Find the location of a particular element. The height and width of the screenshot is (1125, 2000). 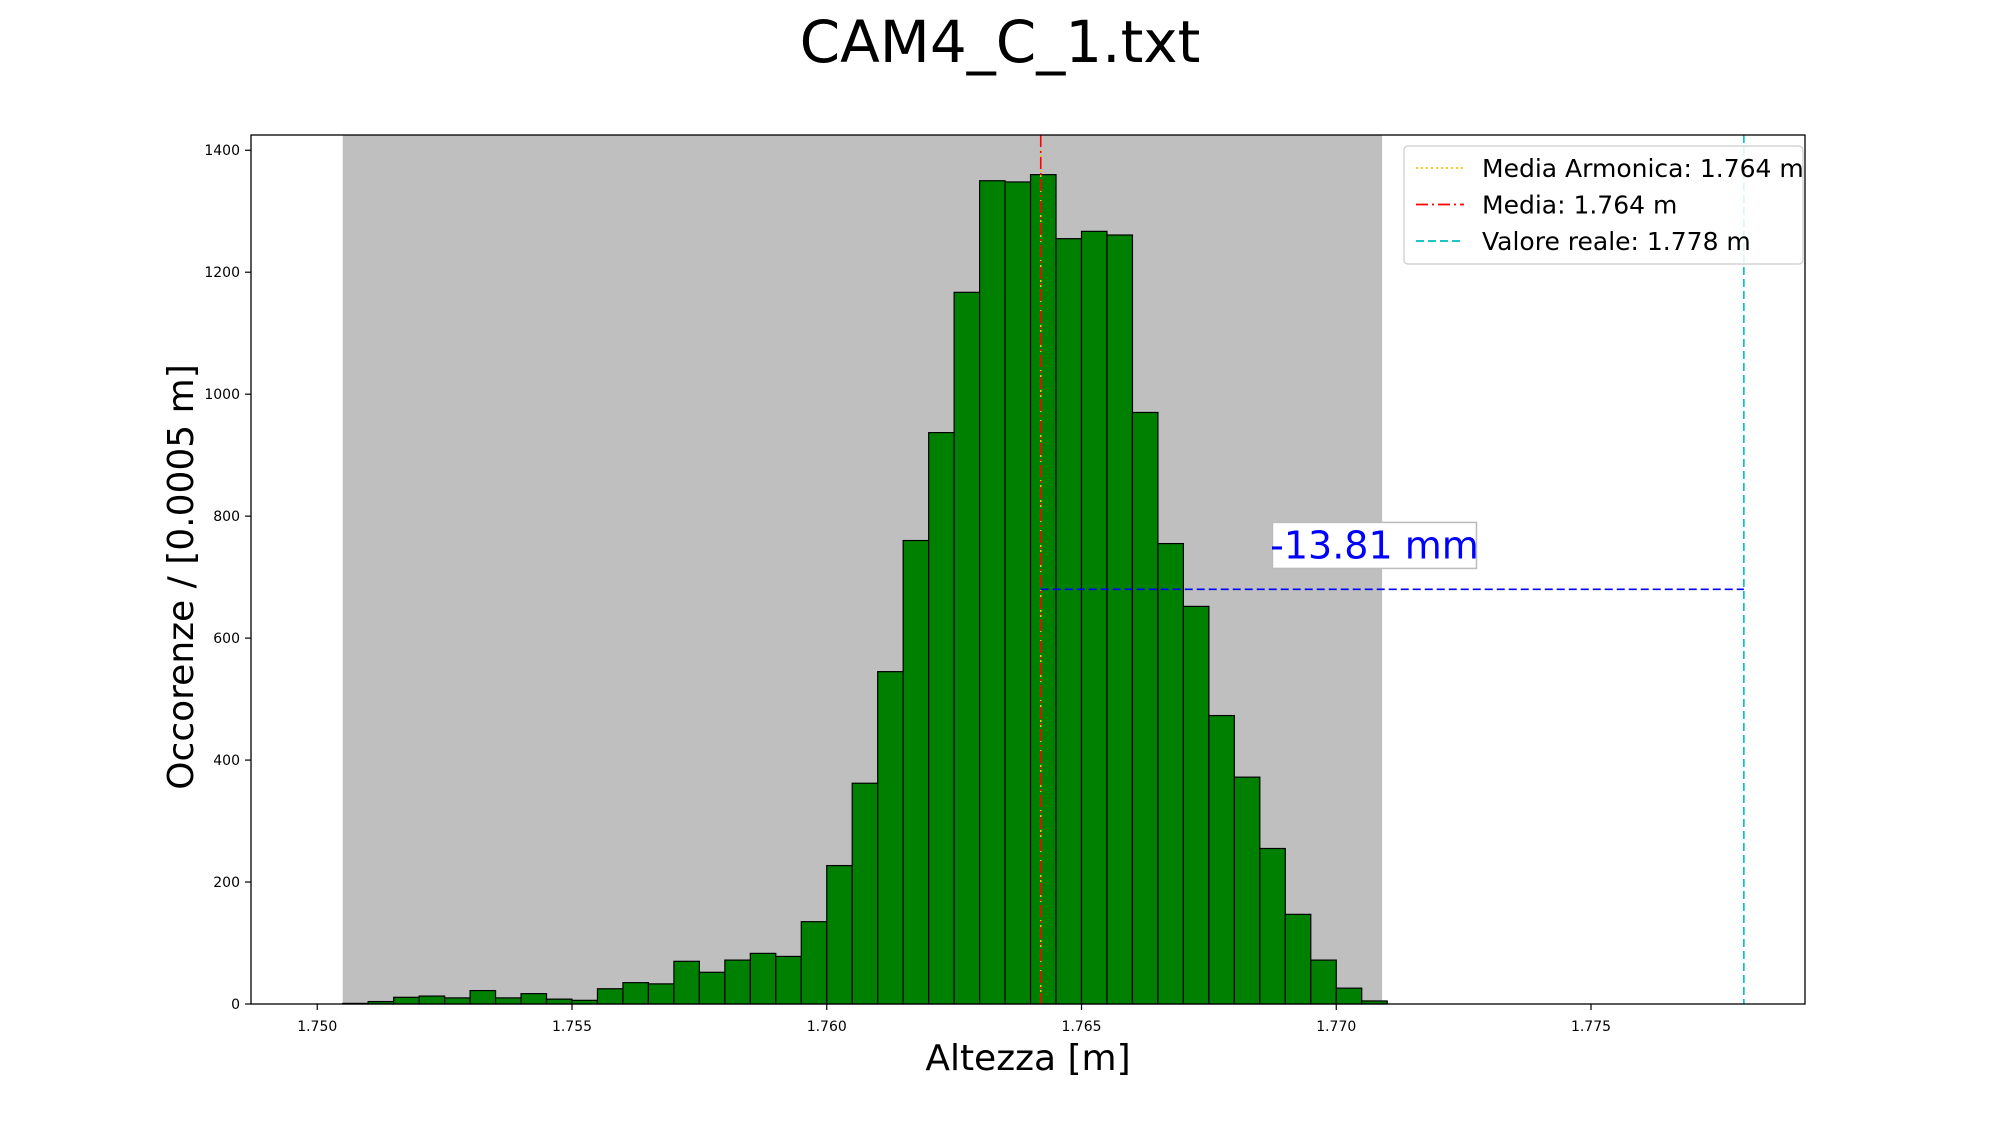

y-tick-label: 1000 is located at coordinates (222, 395).